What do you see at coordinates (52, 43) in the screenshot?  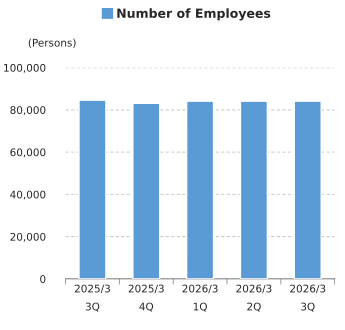 I see `y-axis-title: (Persons)` at bounding box center [52, 43].